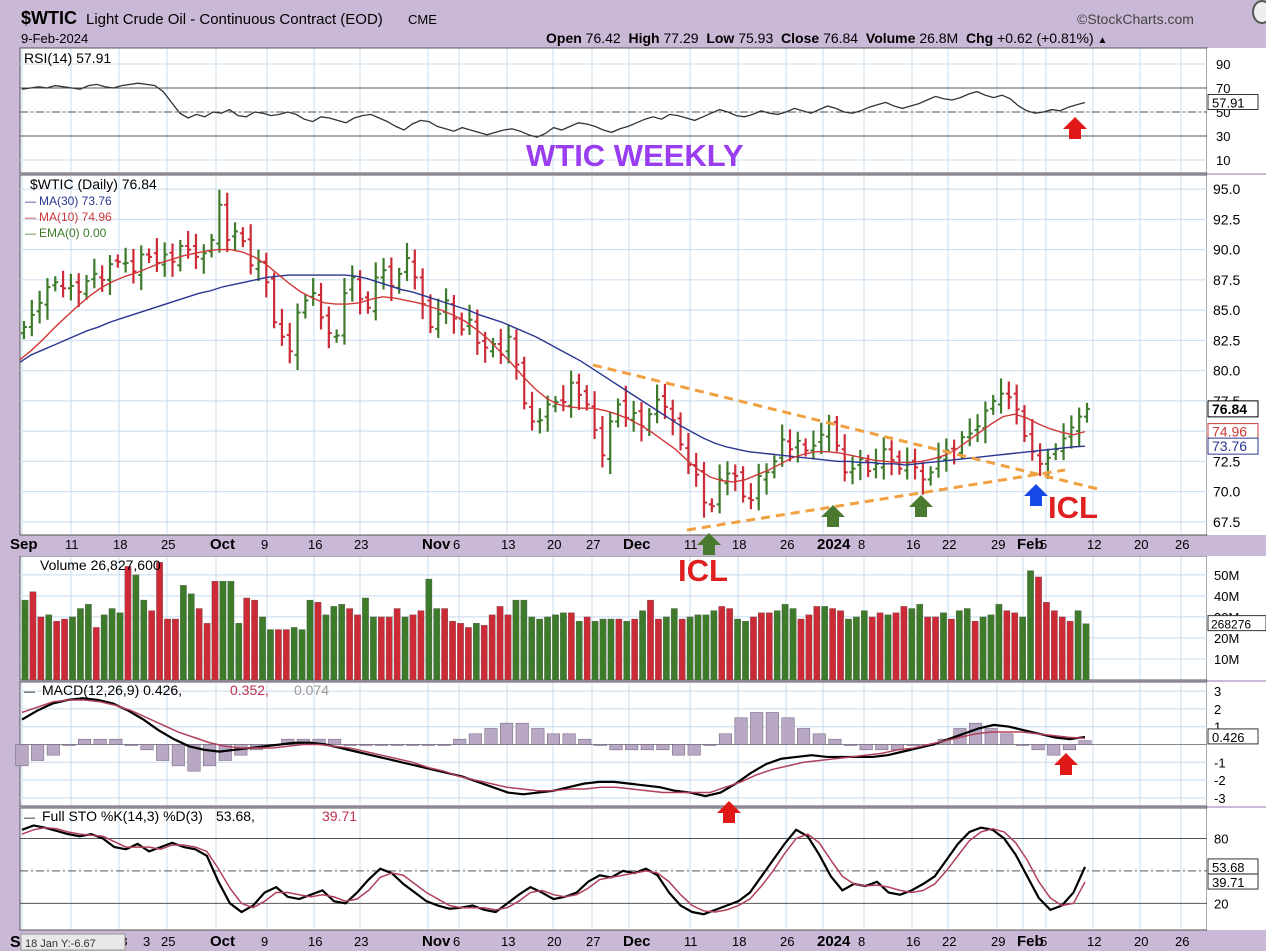 Image resolution: width=1266 pixels, height=951 pixels. What do you see at coordinates (876, 500) in the screenshot?
I see `uptrend-line` at bounding box center [876, 500].